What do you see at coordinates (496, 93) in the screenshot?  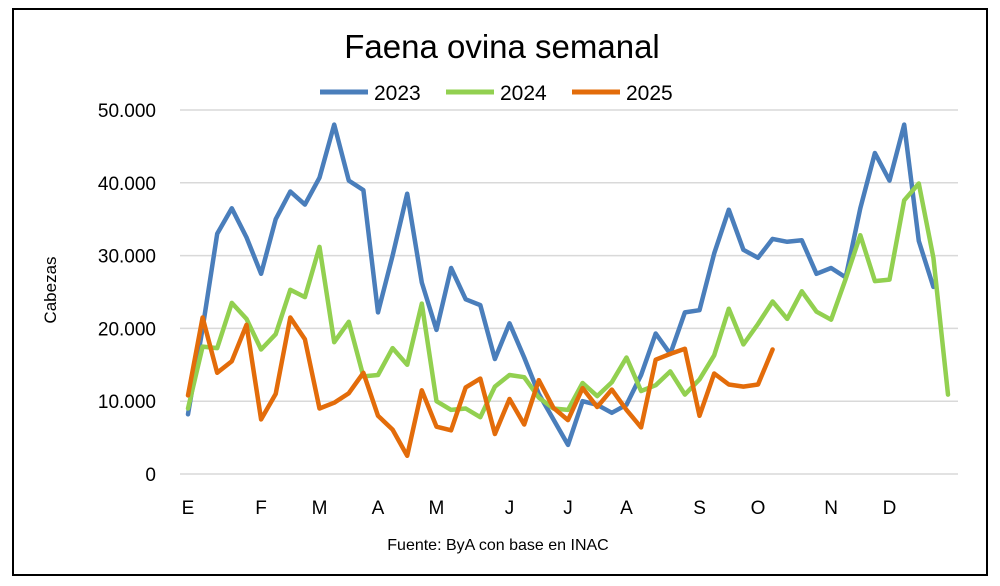 I see `legend: 2023 2024 2025` at bounding box center [496, 93].